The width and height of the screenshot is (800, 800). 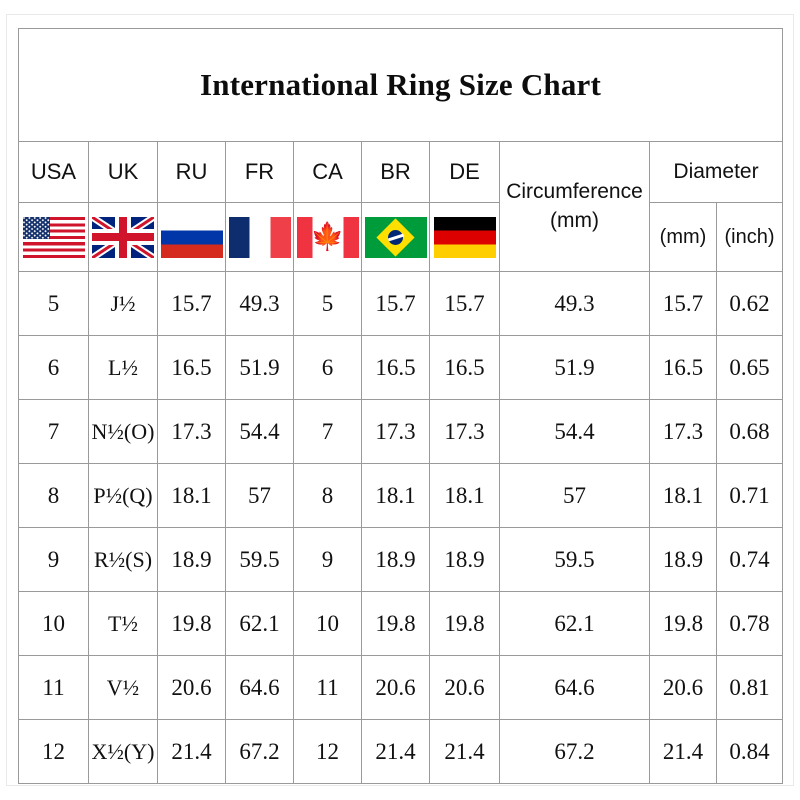 I want to click on flag-br-icon, so click(x=395, y=237).